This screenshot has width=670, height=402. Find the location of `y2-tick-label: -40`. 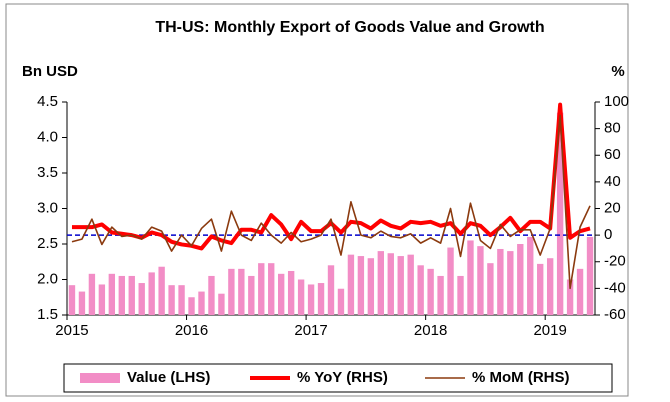

y2-tick-label: -40 is located at coordinates (615, 287).